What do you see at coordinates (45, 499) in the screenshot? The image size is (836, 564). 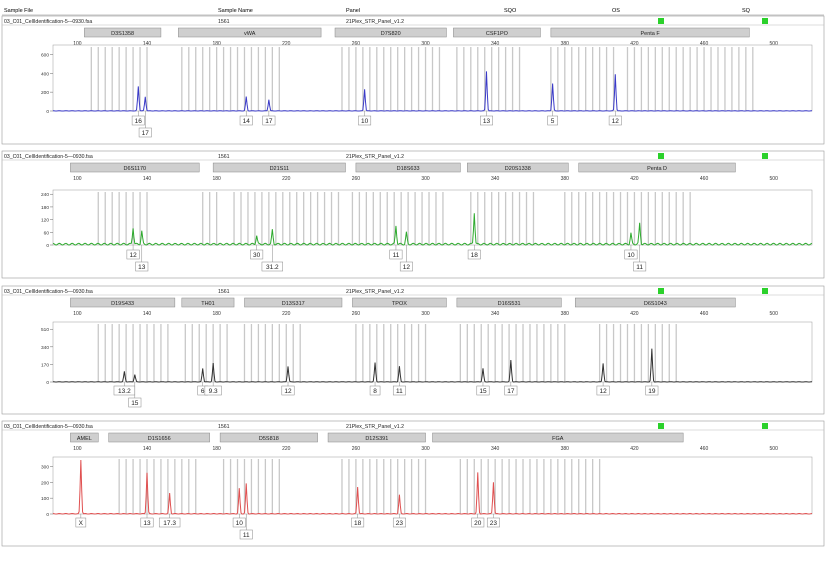 I see `y-tick-label: 100` at bounding box center [45, 499].